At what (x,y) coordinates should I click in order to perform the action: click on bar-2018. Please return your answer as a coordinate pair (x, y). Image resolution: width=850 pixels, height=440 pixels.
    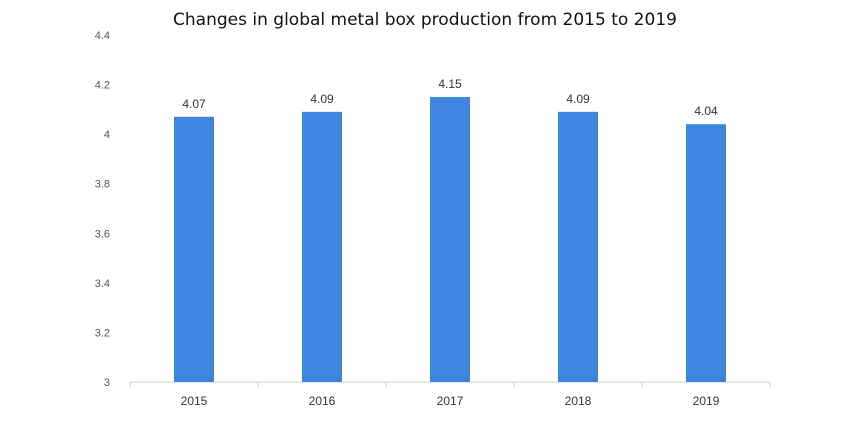
    Looking at the image, I should click on (578, 246).